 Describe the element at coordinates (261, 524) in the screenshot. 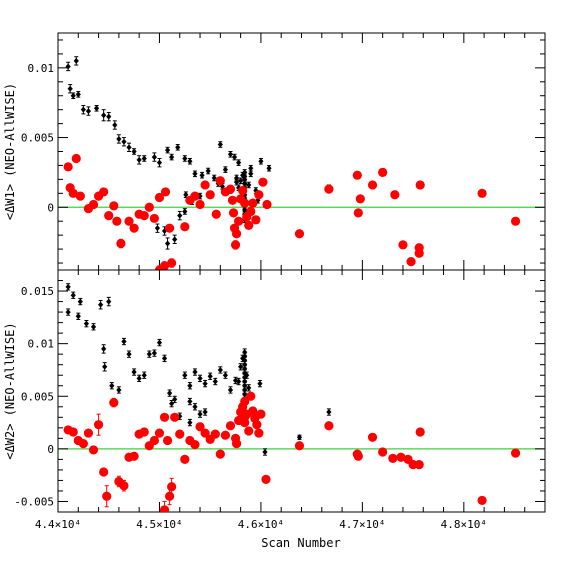

I see `x-tick-label: 4.6×10⁴` at that location.